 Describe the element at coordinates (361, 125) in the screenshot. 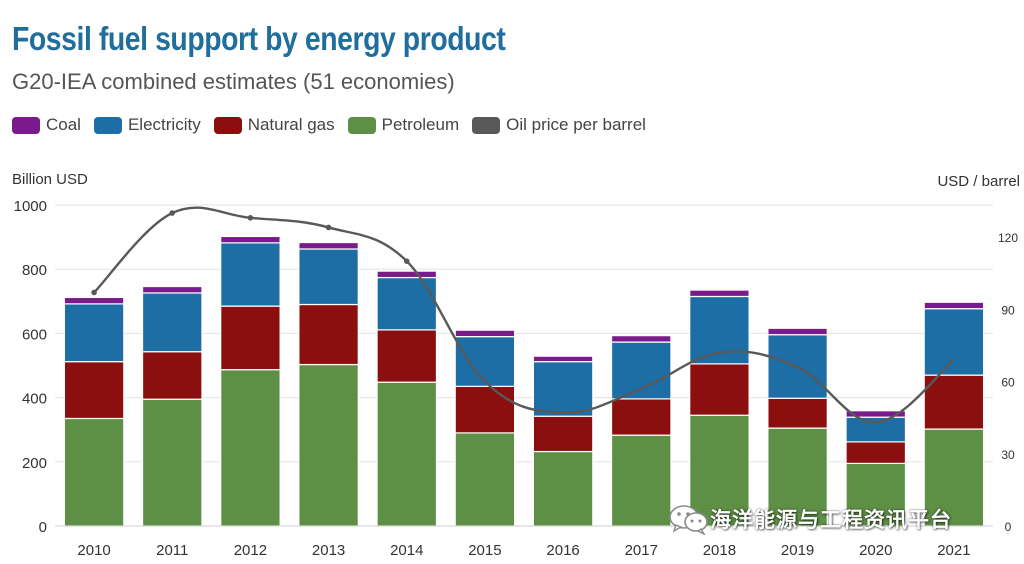

I see `legend-swatch-petroleum` at that location.